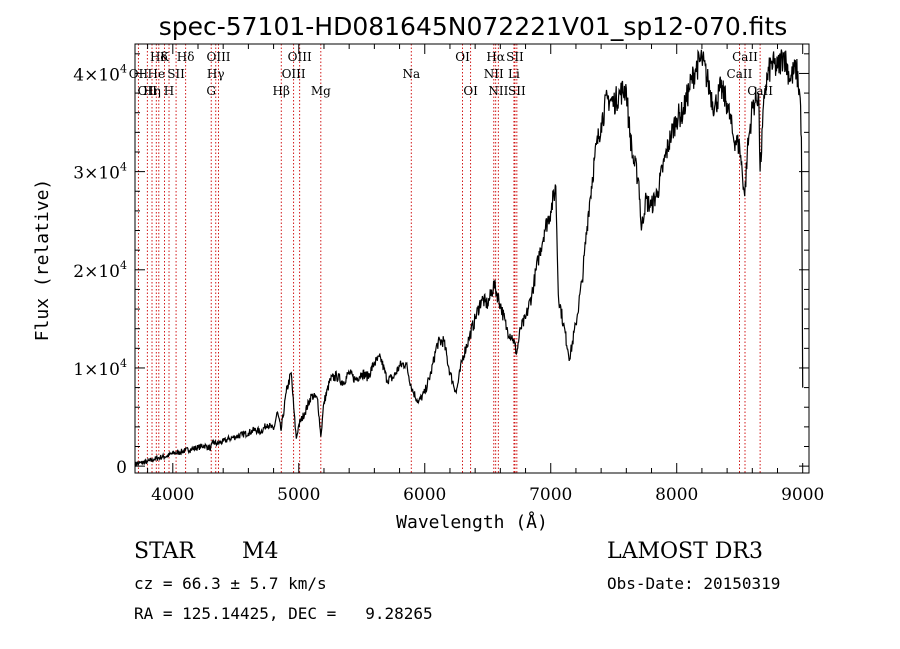  Describe the element at coordinates (100, 368) in the screenshot. I see `y-tick-label: 1×10⁴` at that location.